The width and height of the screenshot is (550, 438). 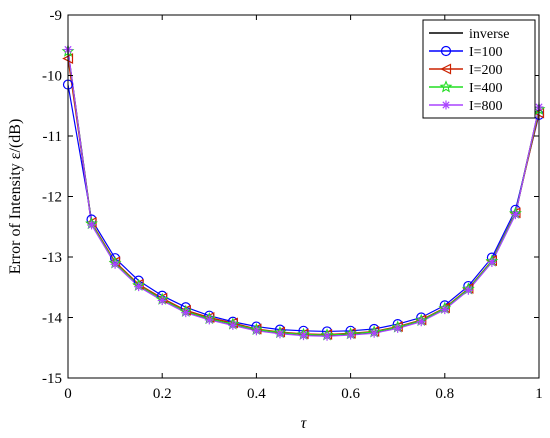 I want to click on x-axis-title: τ, so click(x=304, y=423).